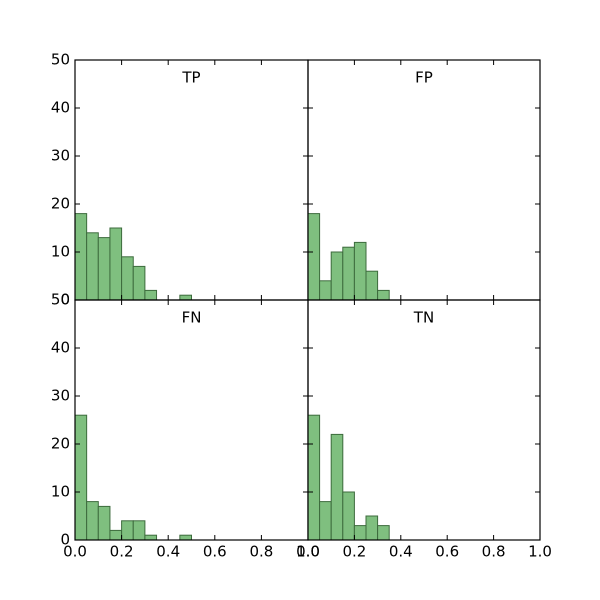 The image size is (600, 600). I want to click on panel-title: FP, so click(424, 78).